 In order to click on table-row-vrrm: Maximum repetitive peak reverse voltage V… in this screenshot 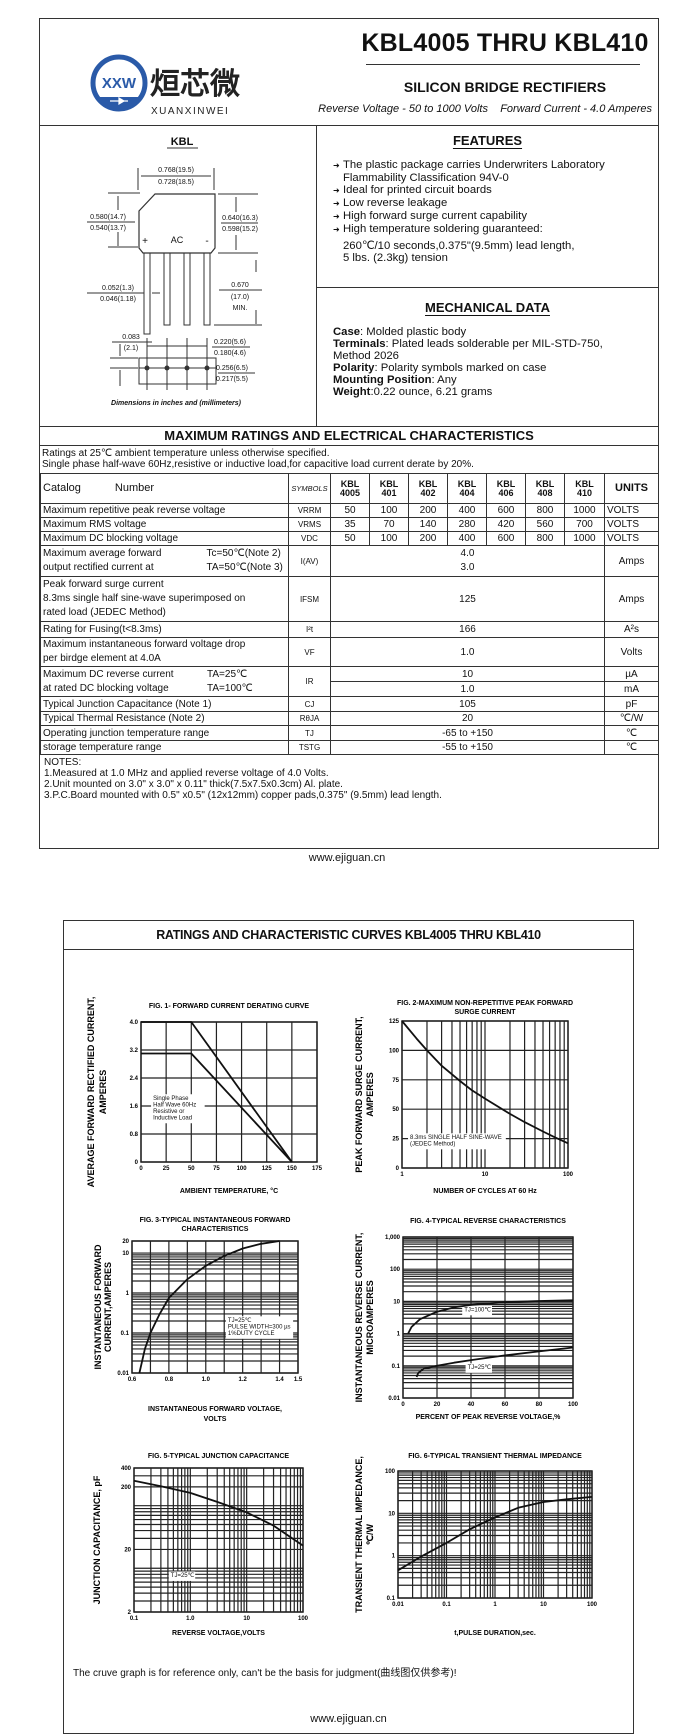, I will do `click(349, 510)`.